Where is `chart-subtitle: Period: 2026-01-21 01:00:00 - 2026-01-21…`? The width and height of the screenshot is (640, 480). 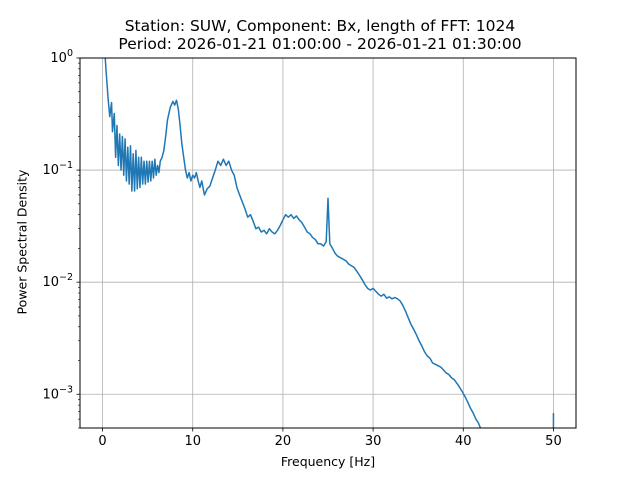 chart-subtitle: Period: 2026-01-21 01:00:00 - 2026-01-21… is located at coordinates (320, 44).